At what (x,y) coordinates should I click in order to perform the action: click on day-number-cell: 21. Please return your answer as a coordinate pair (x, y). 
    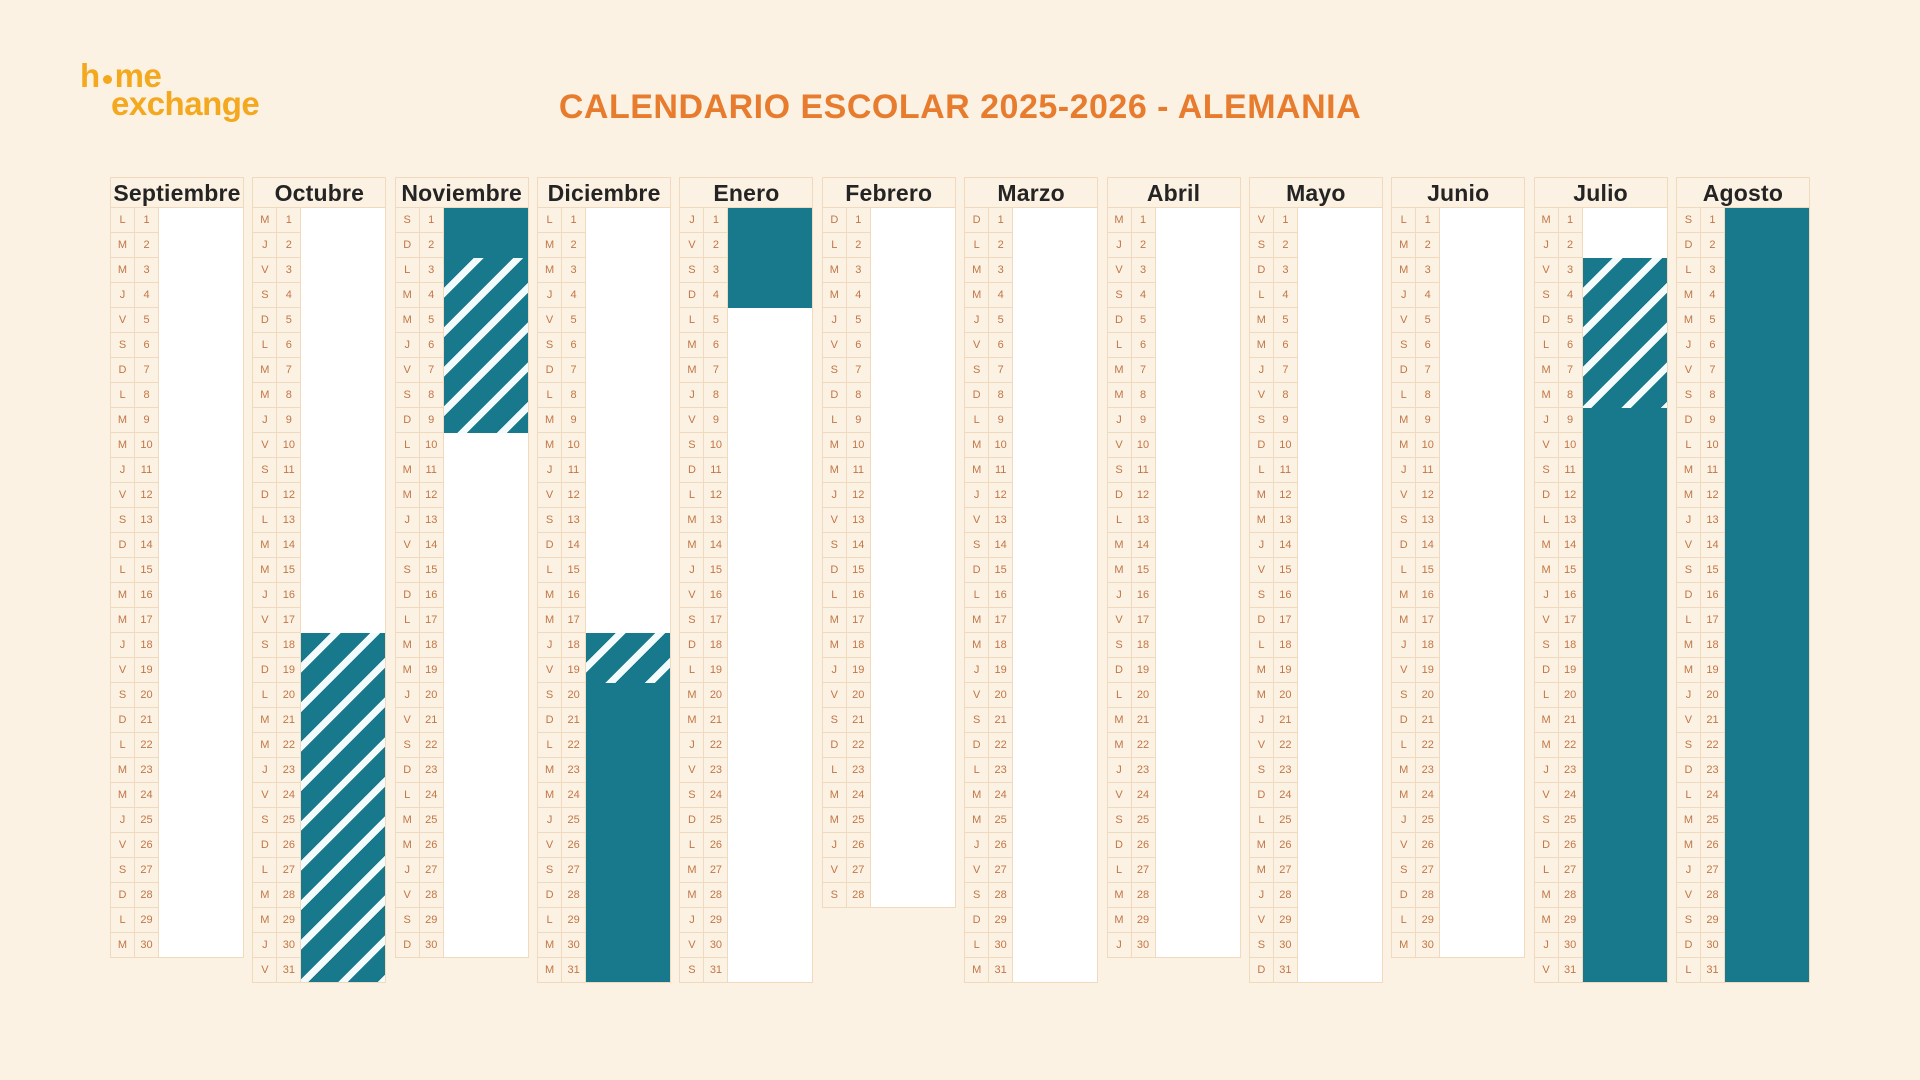
    Looking at the image, I should click on (1570, 720).